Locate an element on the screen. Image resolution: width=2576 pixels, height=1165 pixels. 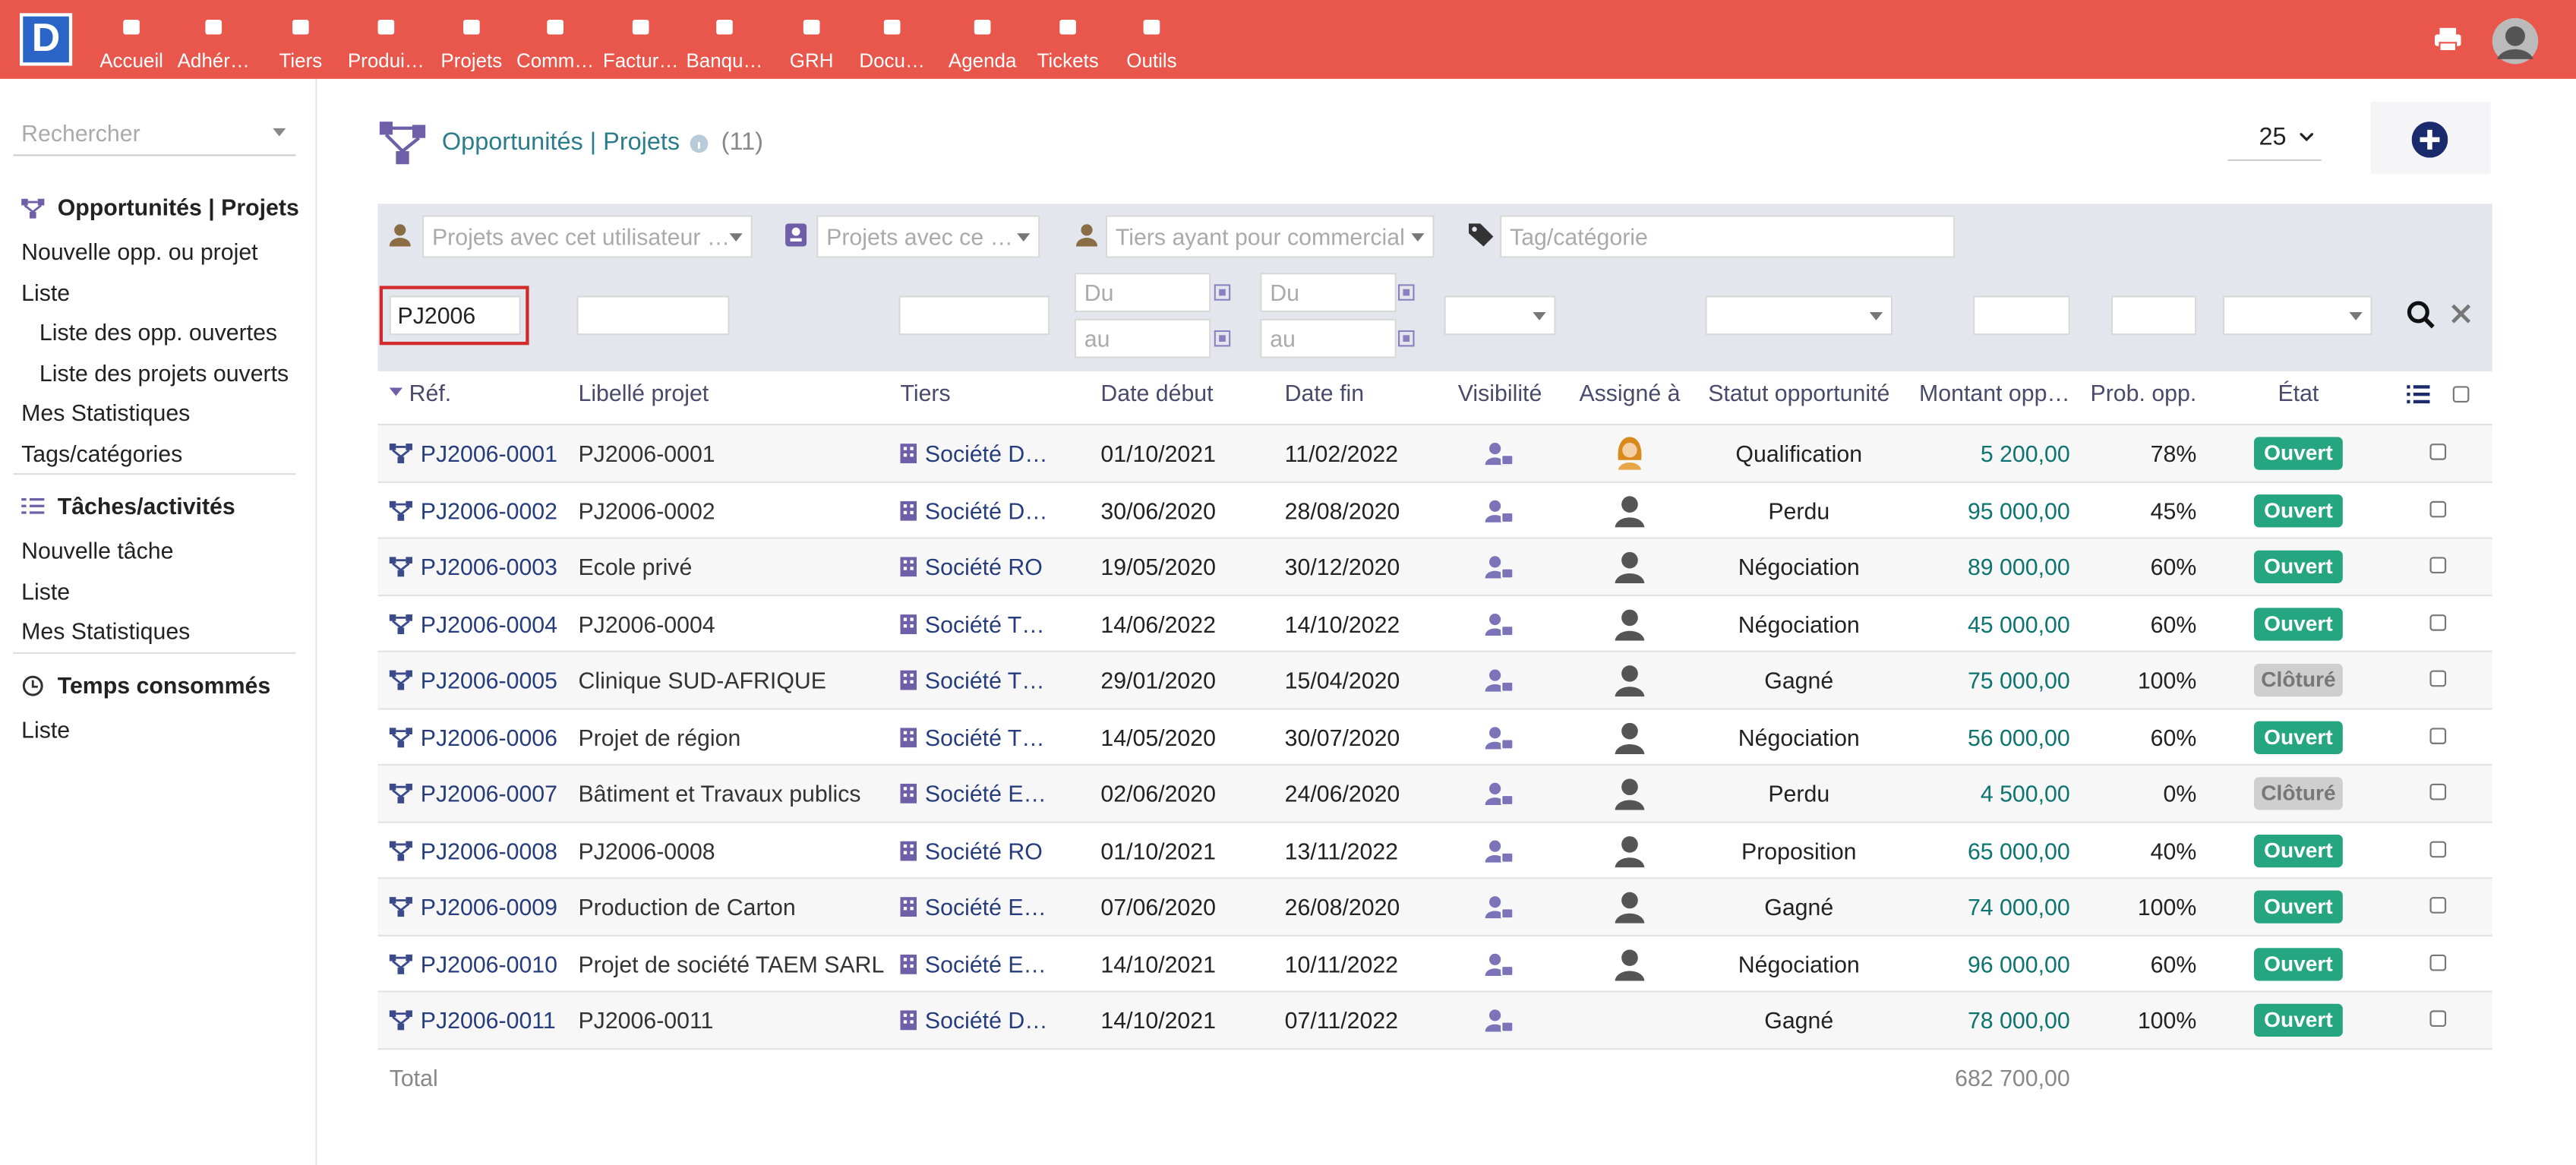
ref-input is located at coordinates (455, 315).